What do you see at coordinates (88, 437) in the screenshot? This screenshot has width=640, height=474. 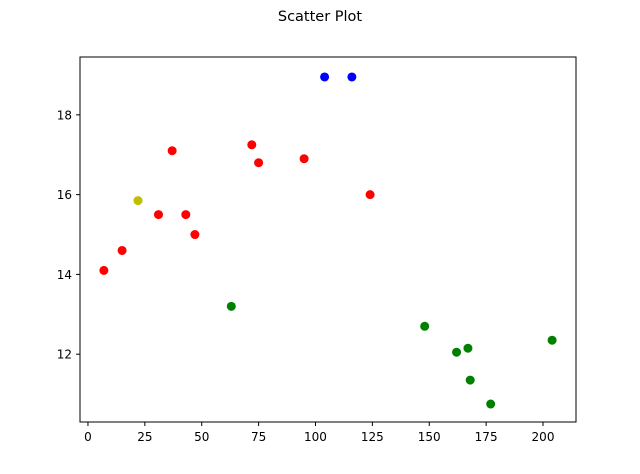 I see `x-tick-label: 0` at bounding box center [88, 437].